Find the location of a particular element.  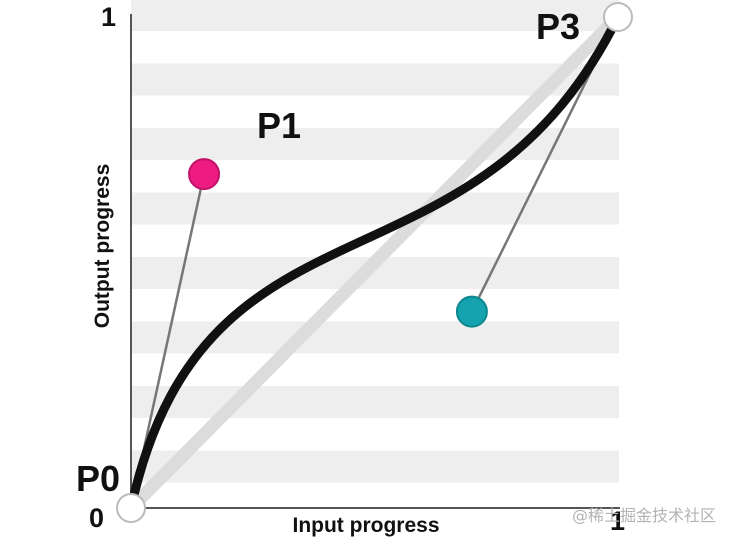

point-p1 is located at coordinates (204, 174).